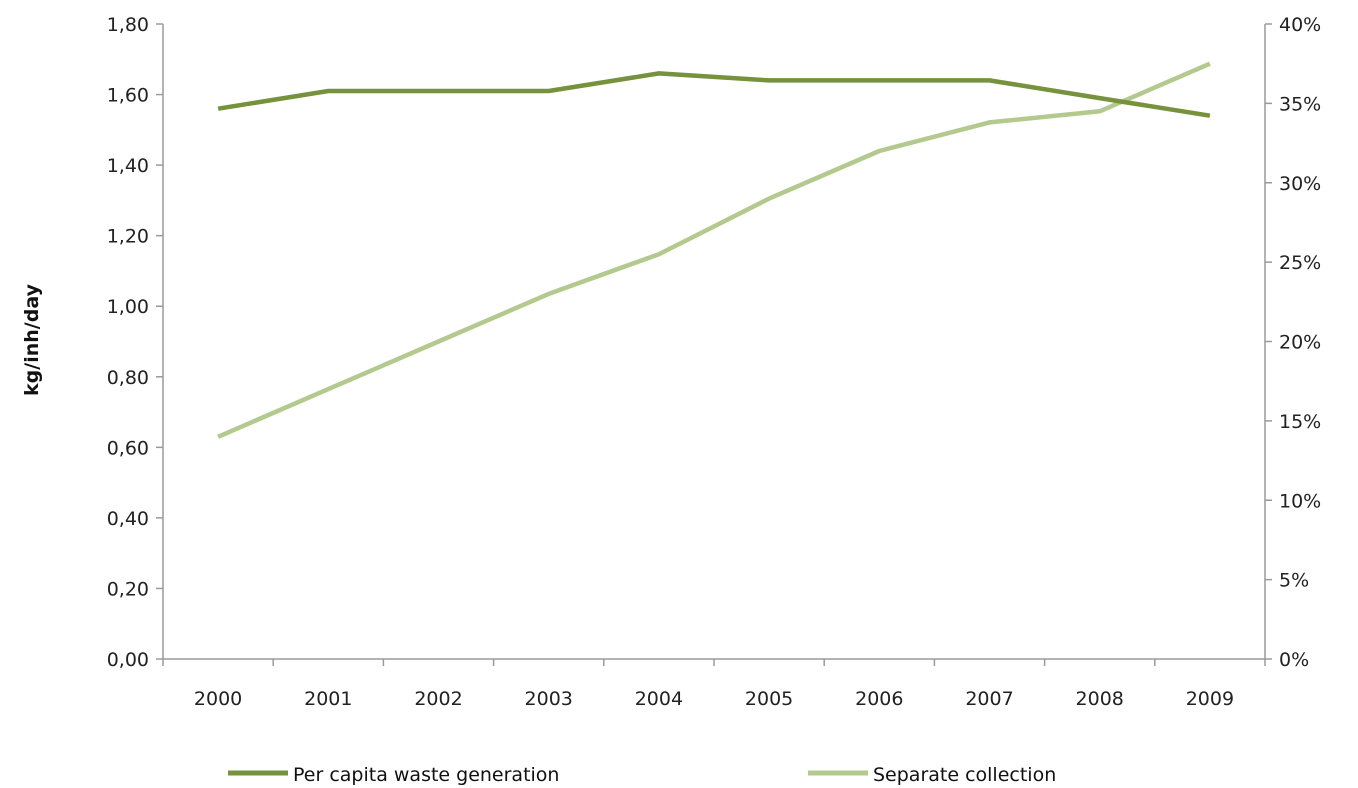 The width and height of the screenshot is (1358, 788). What do you see at coordinates (128, 25) in the screenshot?
I see `y-left-tick-label: 1,80` at bounding box center [128, 25].